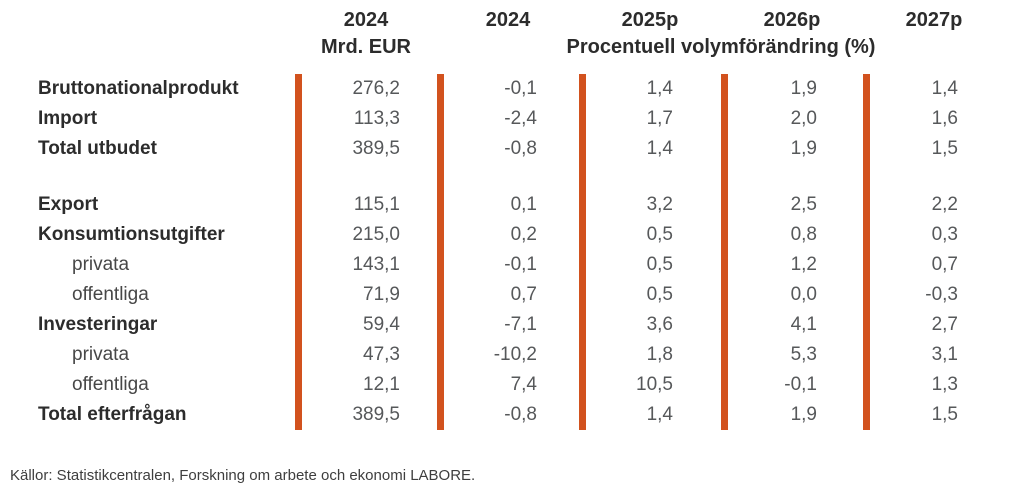 This screenshot has width=1024, height=495. Describe the element at coordinates (934, 325) in the screenshot. I see `cell-value: 2,7` at that location.